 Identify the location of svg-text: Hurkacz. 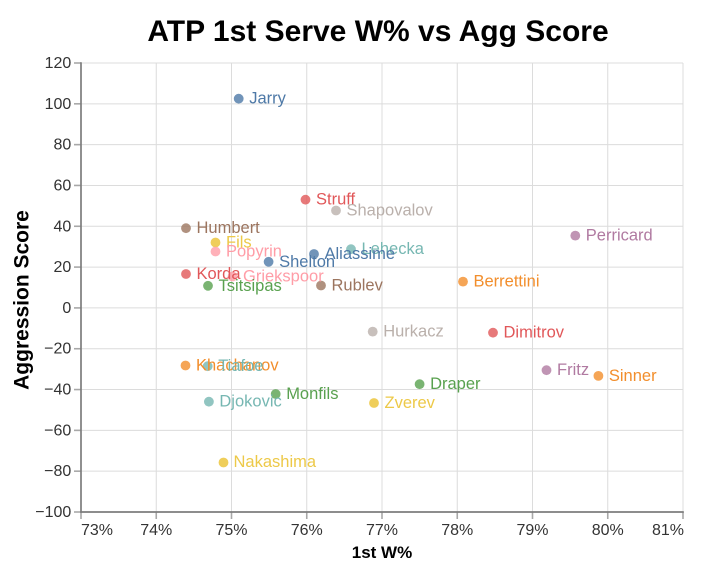
(413, 332).